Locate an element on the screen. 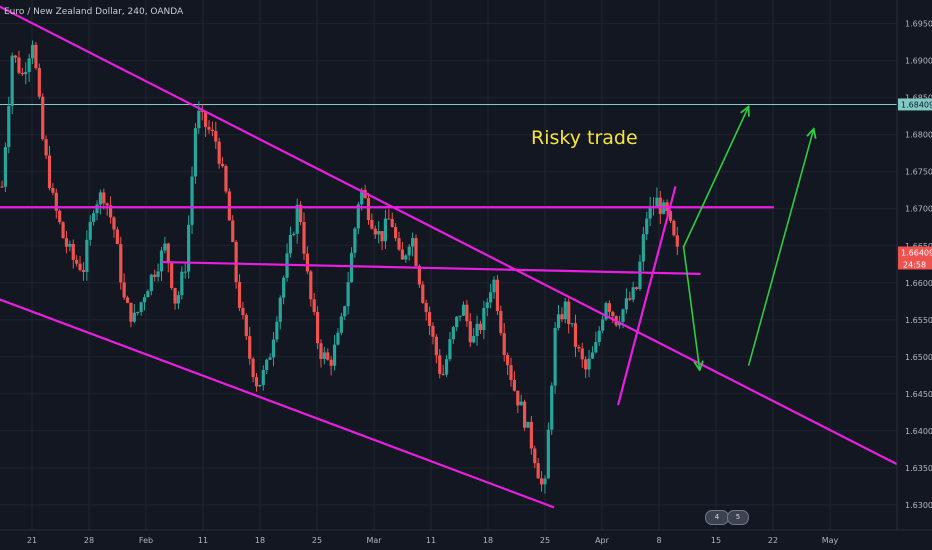  time-tick-label: May is located at coordinates (830, 540).